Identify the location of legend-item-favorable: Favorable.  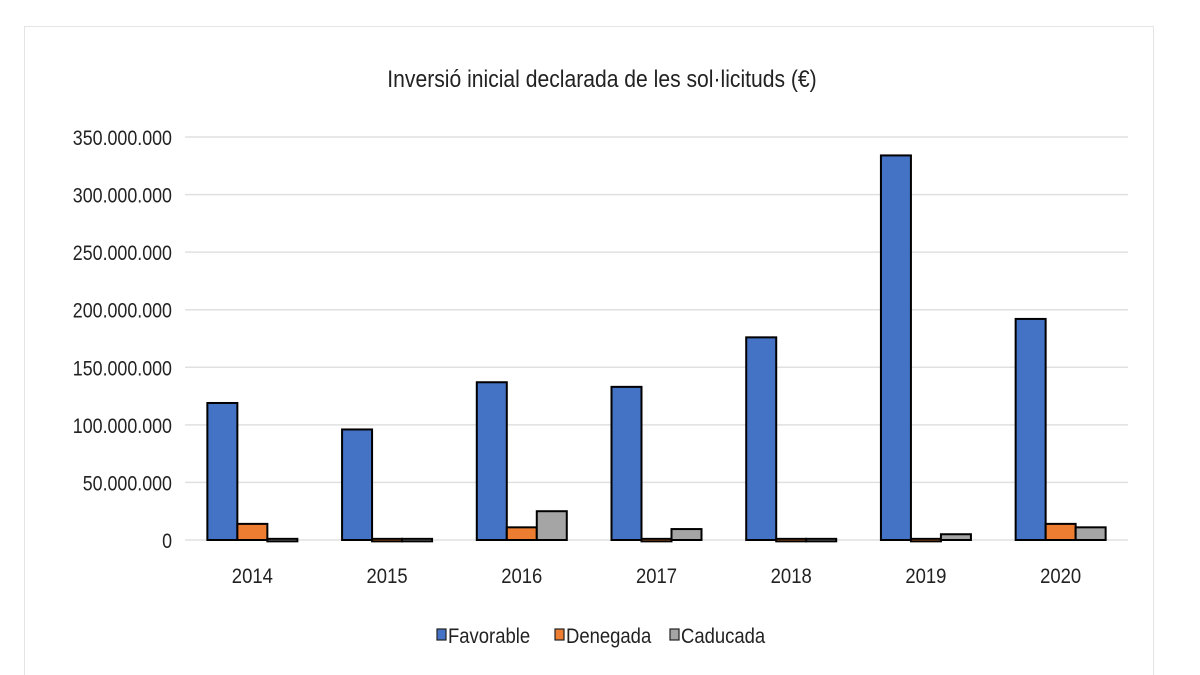
(483, 636).